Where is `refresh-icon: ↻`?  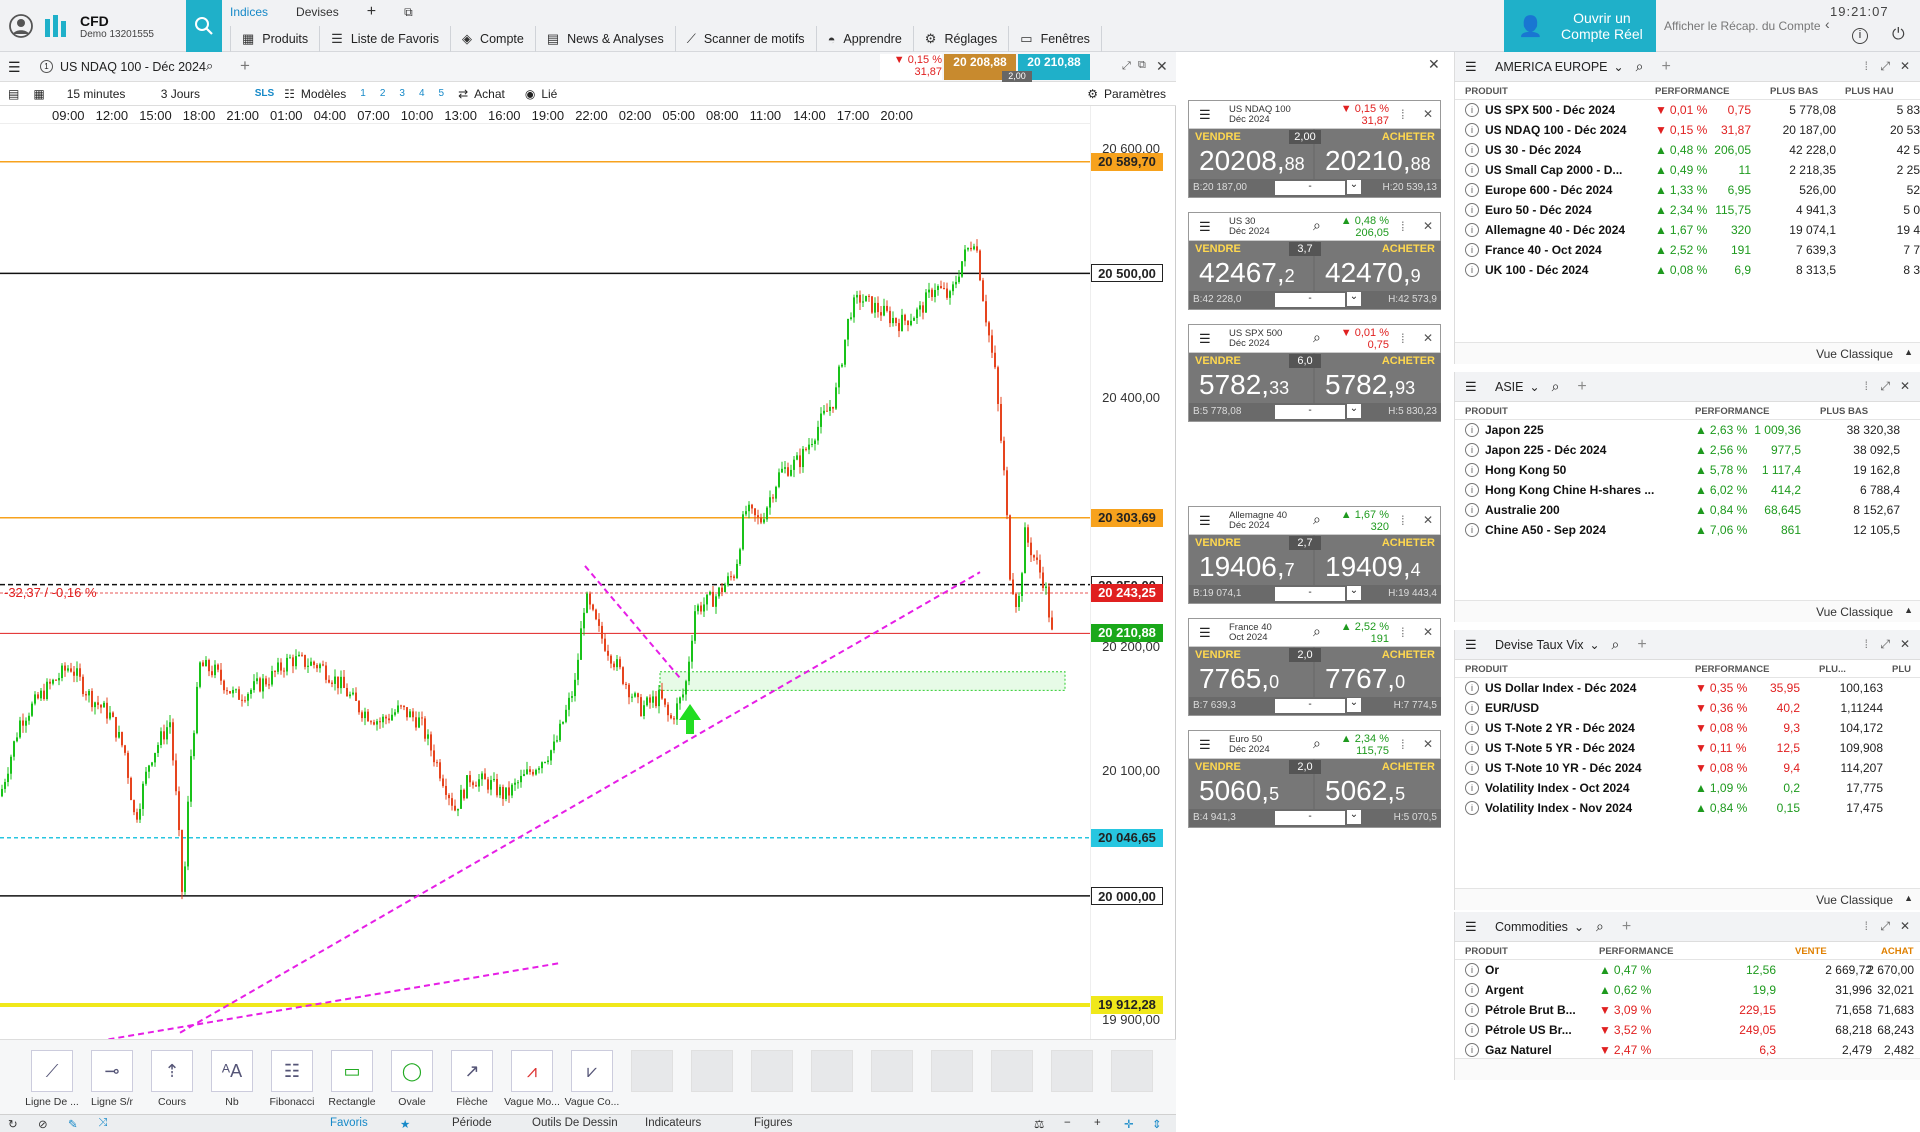 refresh-icon: ↻ is located at coordinates (13, 1125).